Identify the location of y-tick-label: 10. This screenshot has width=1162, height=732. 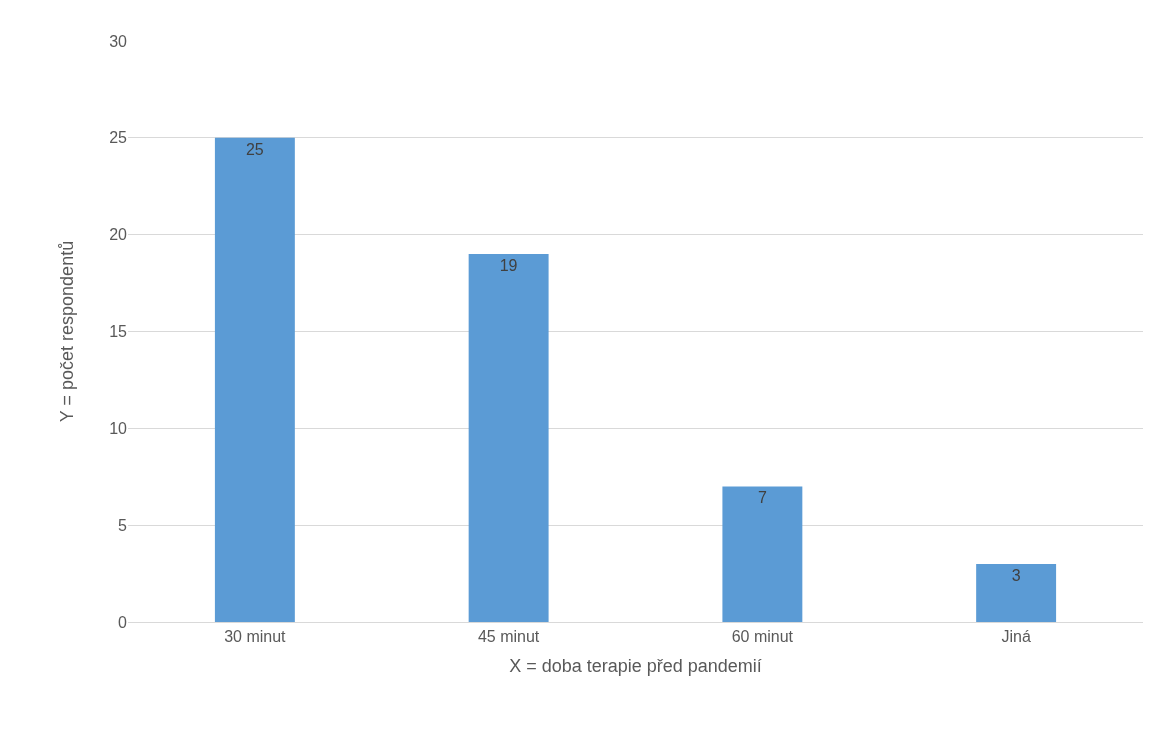
(118, 428).